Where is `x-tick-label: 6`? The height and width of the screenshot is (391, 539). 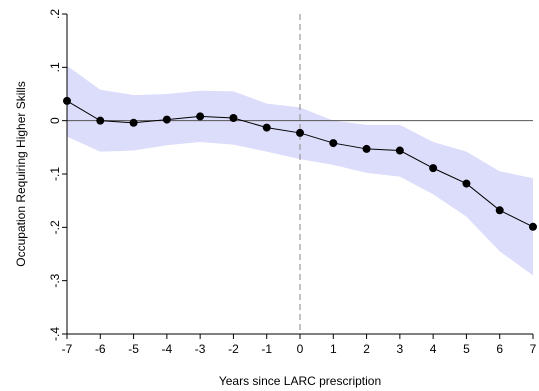 x-tick-label: 6 is located at coordinates (499, 349).